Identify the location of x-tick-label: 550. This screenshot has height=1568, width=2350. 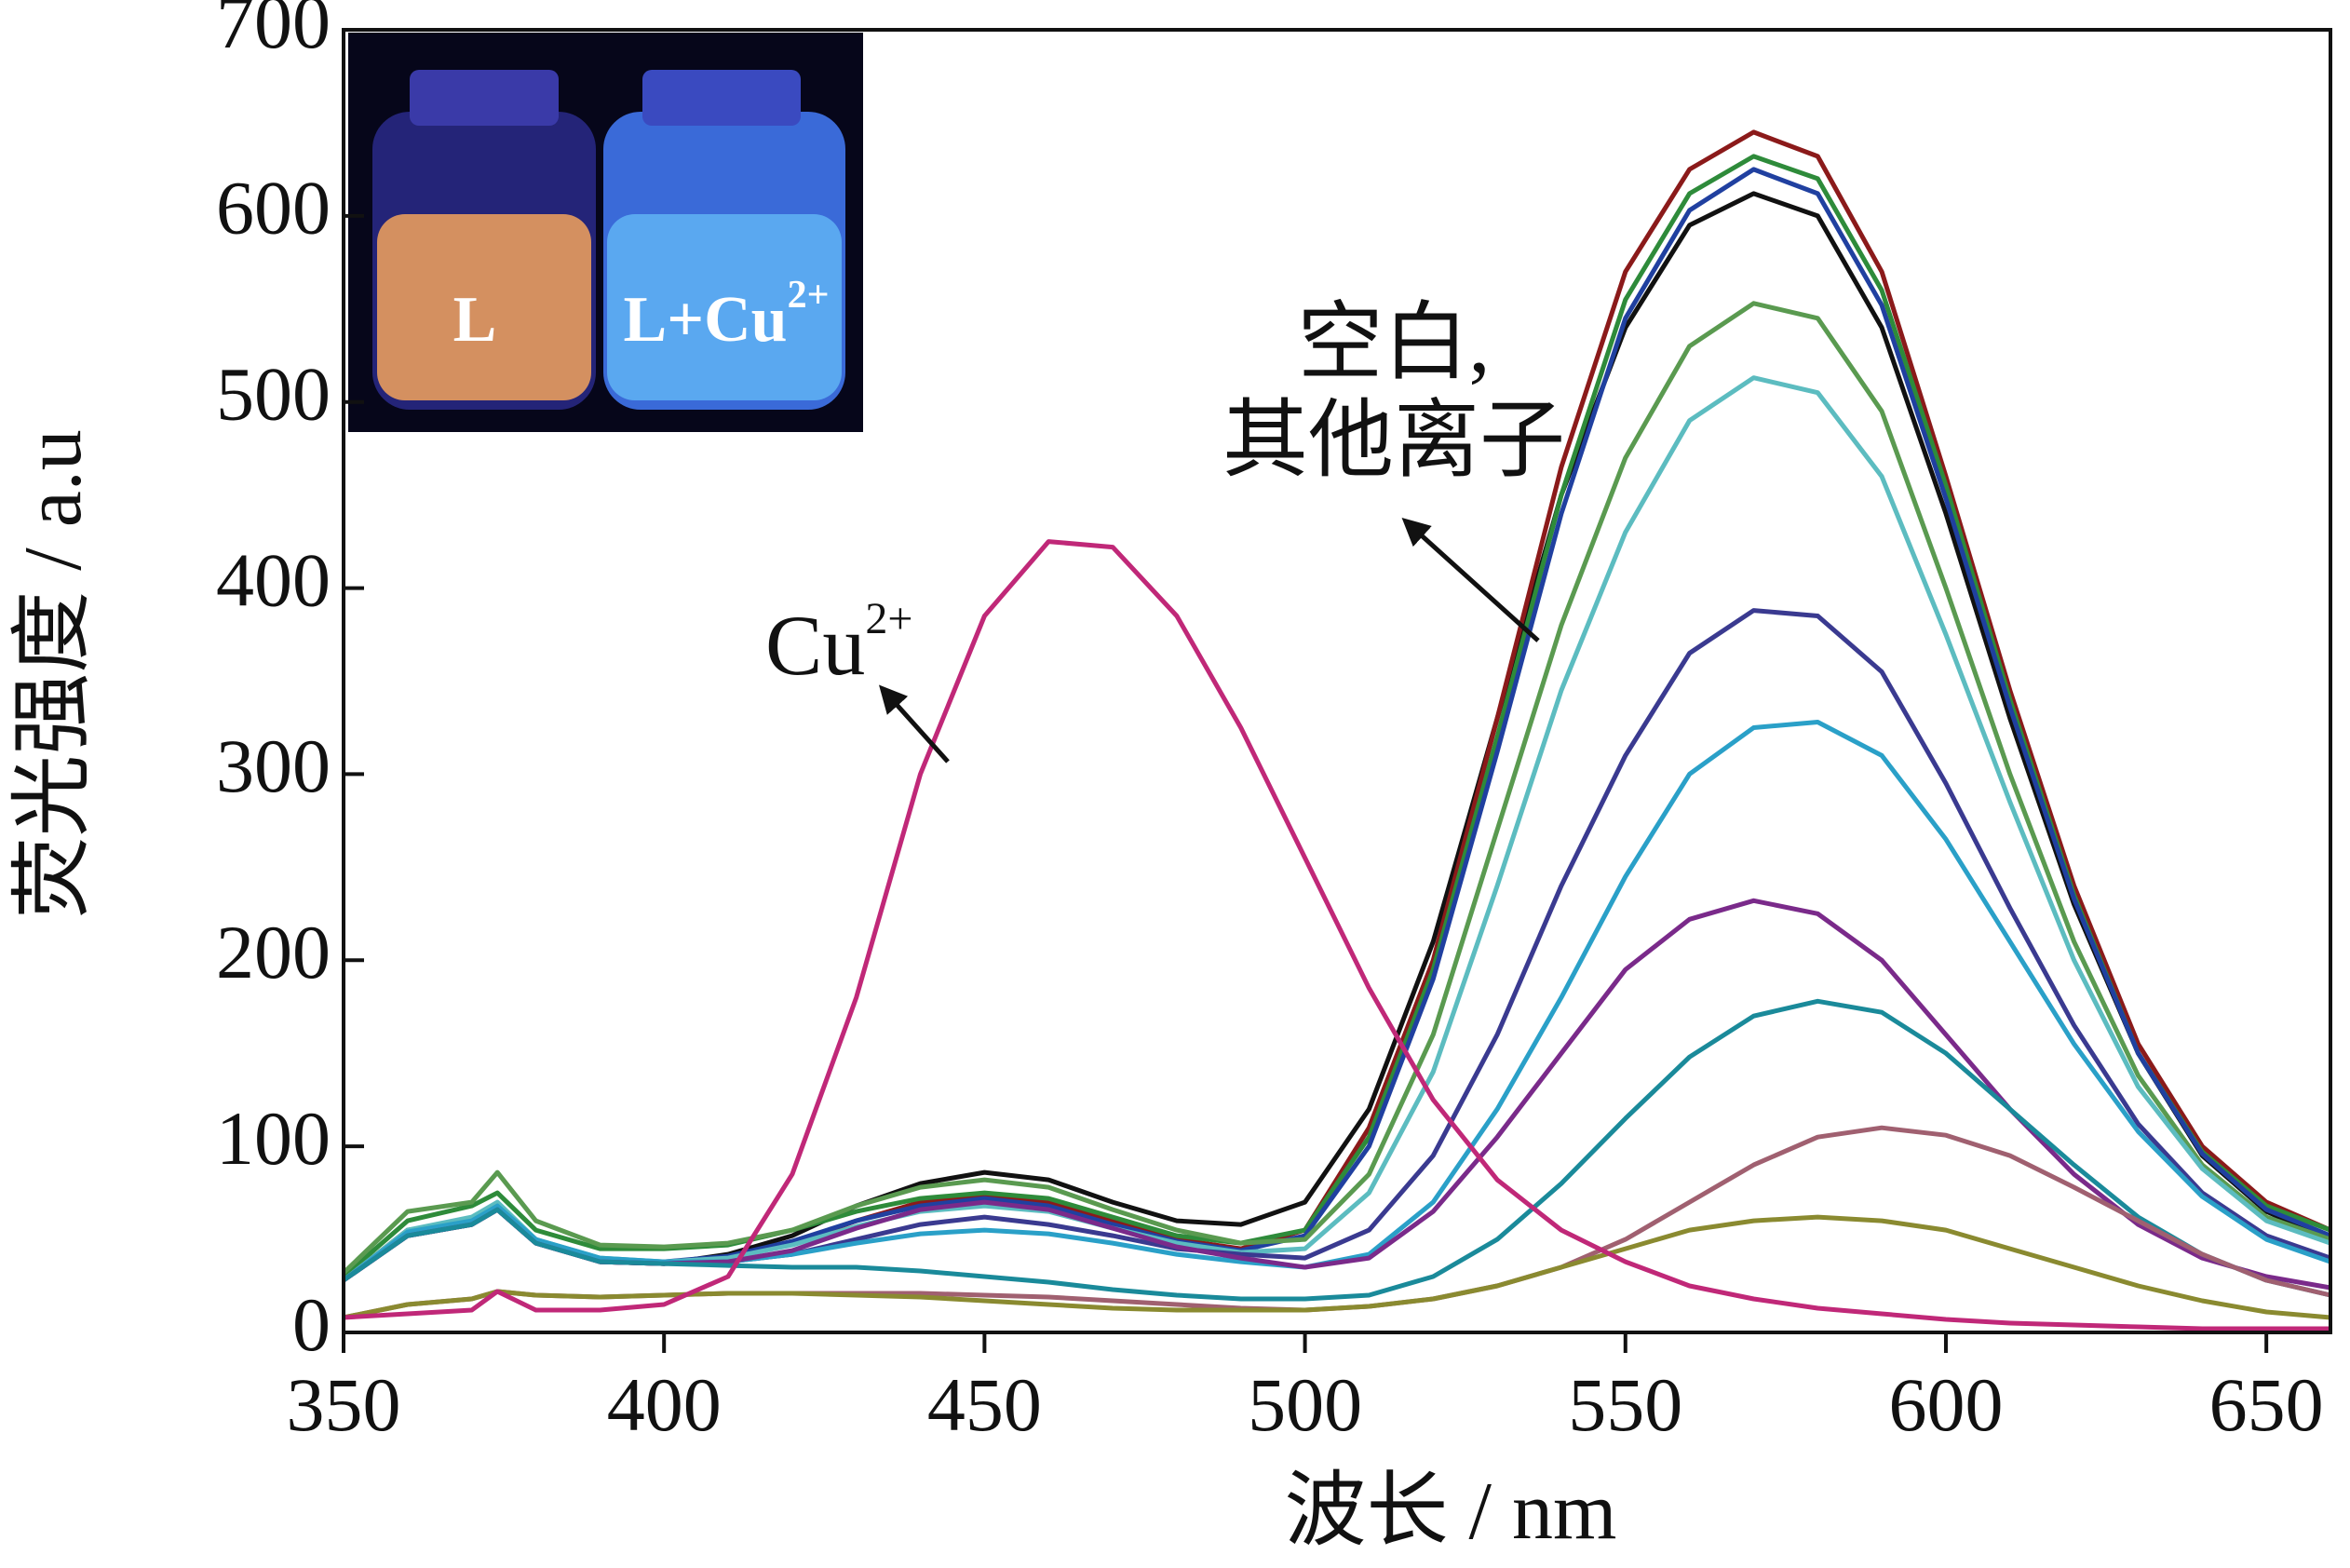
(1625, 1404).